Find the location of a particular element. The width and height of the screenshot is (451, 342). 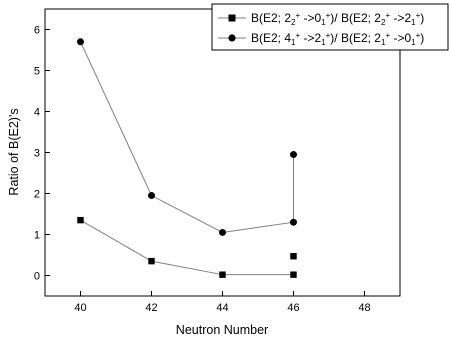

y-tick-label: 3 is located at coordinates (37, 154).